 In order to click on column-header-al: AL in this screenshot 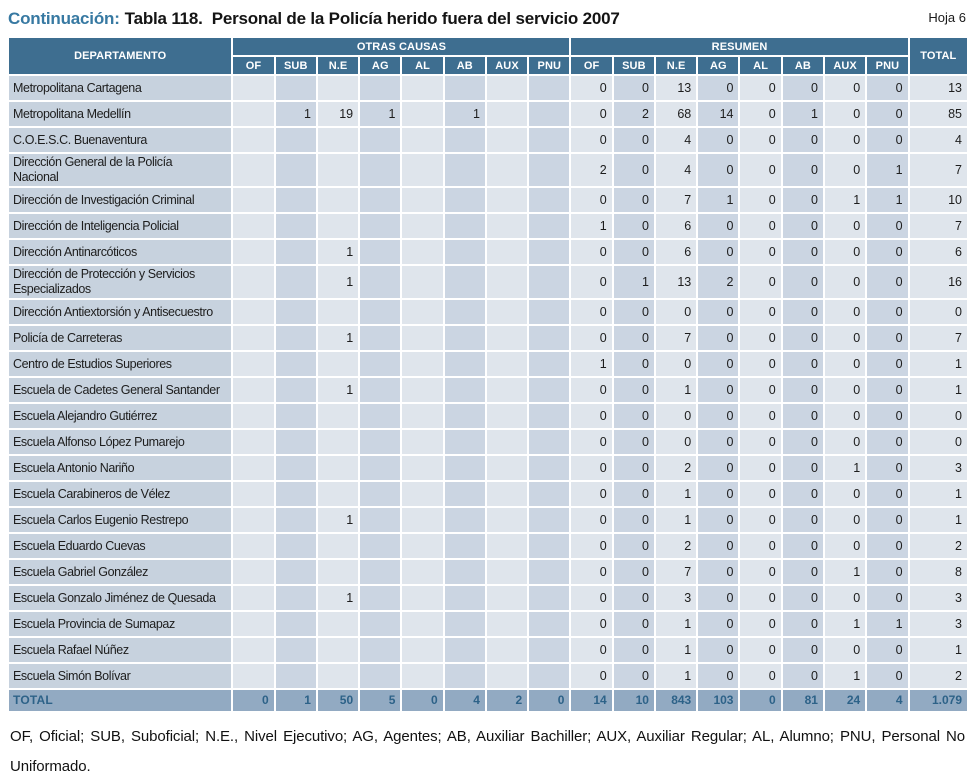, I will do `click(422, 65)`.